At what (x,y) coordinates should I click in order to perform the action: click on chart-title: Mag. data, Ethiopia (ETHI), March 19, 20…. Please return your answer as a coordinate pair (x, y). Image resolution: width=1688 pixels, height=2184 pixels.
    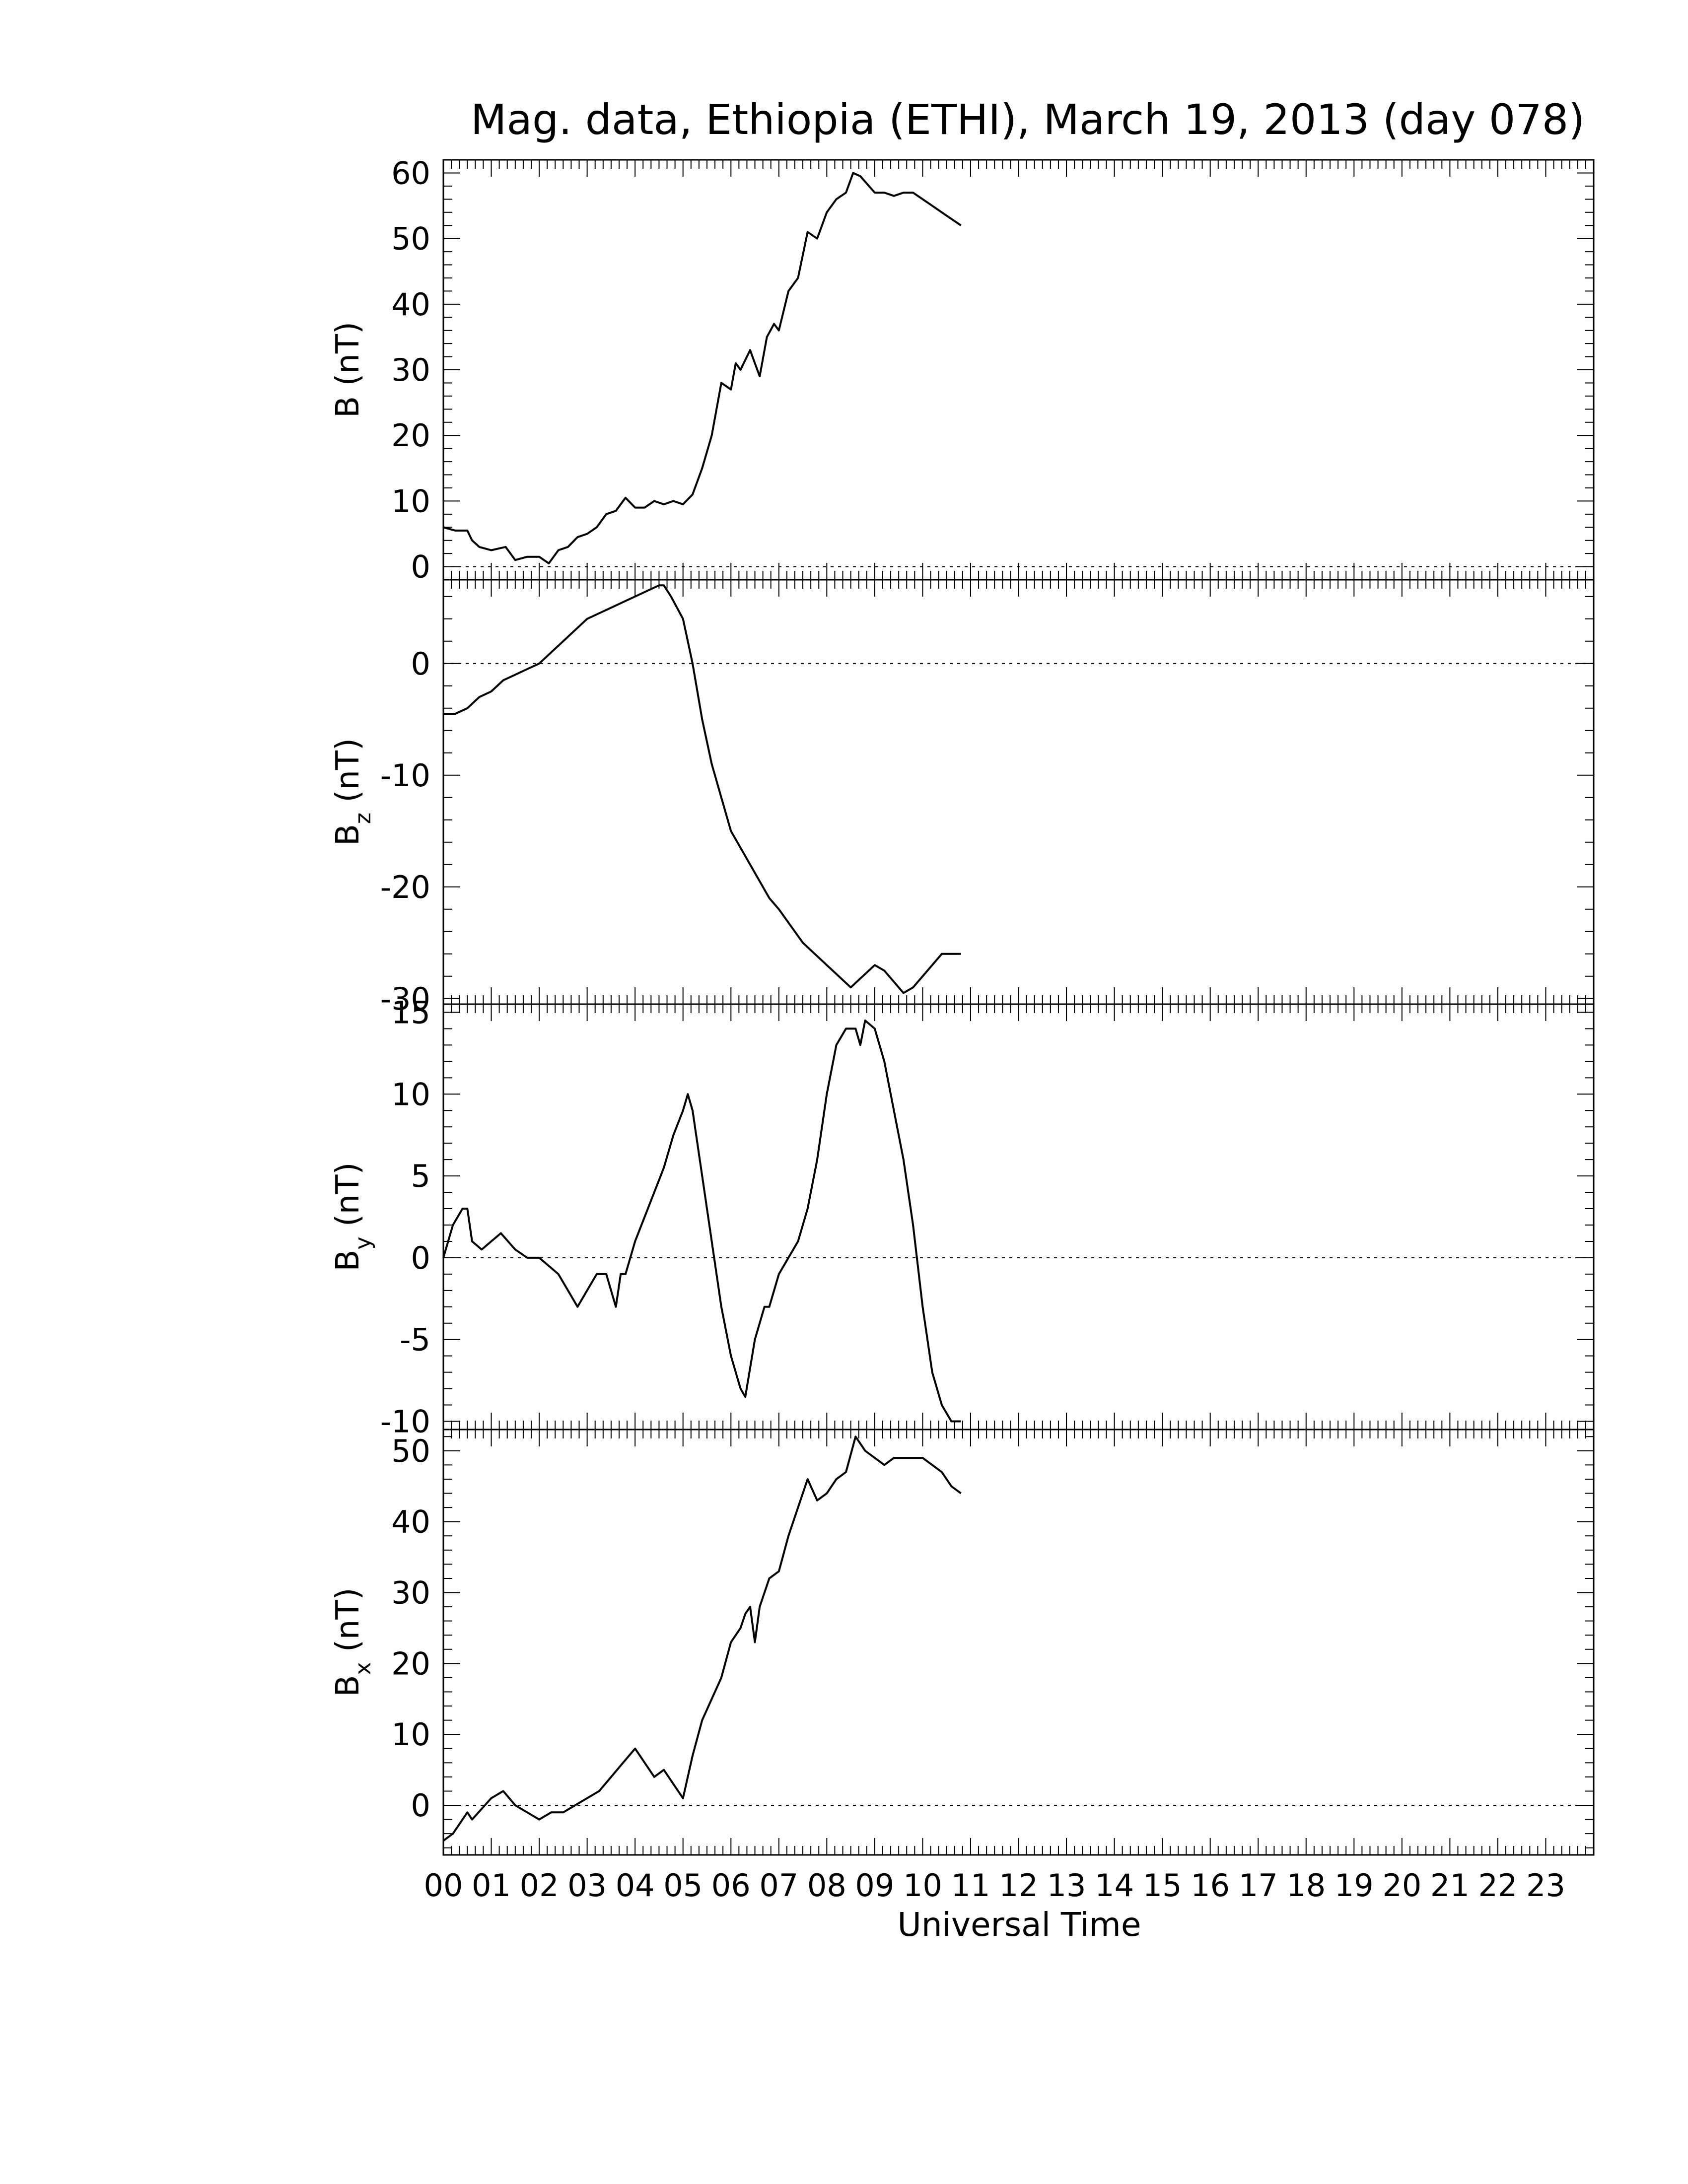
    Looking at the image, I should click on (1028, 119).